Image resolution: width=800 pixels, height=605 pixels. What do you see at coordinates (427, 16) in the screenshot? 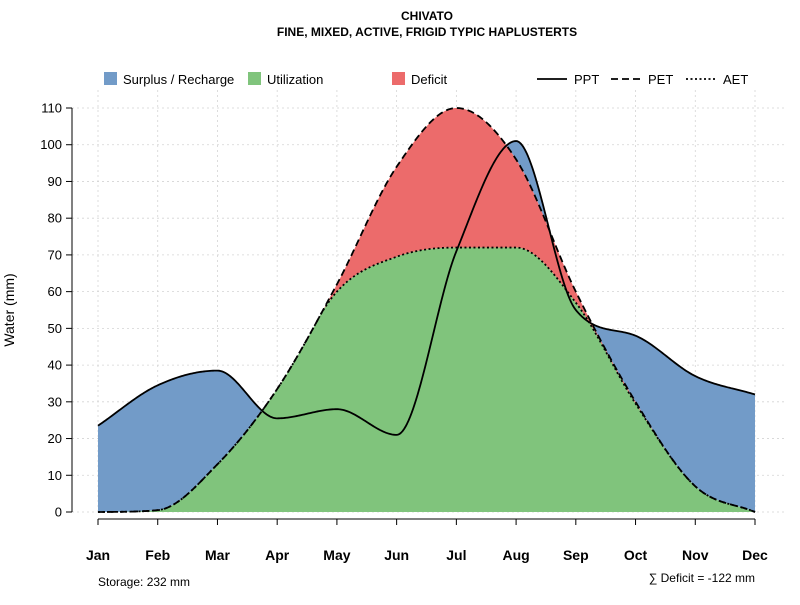
I see `chart-title: CHIVATO` at bounding box center [427, 16].